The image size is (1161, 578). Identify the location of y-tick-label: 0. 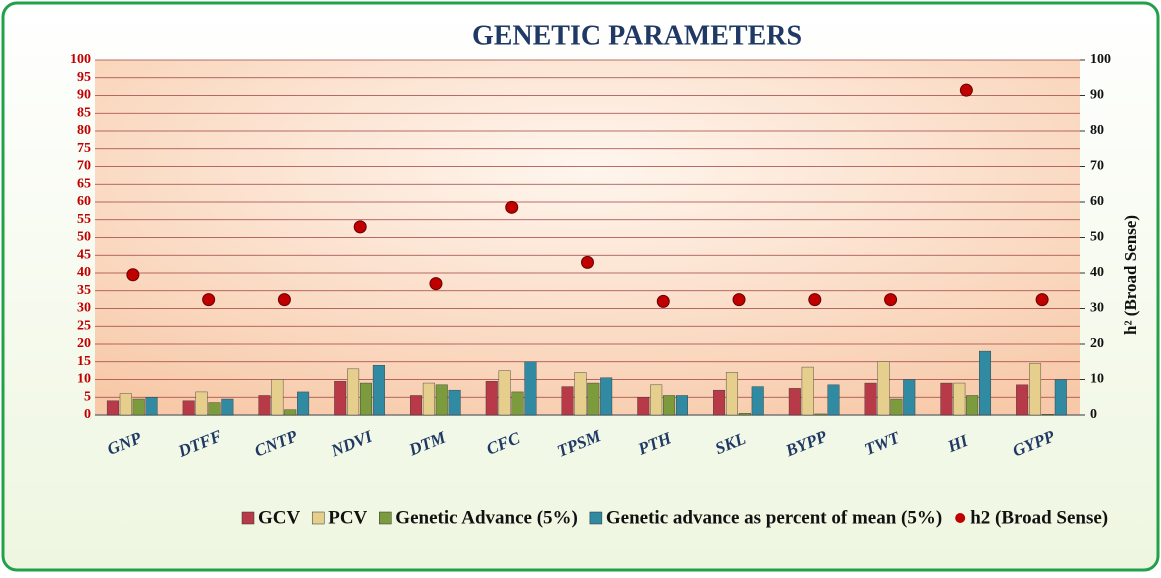
(87, 414).